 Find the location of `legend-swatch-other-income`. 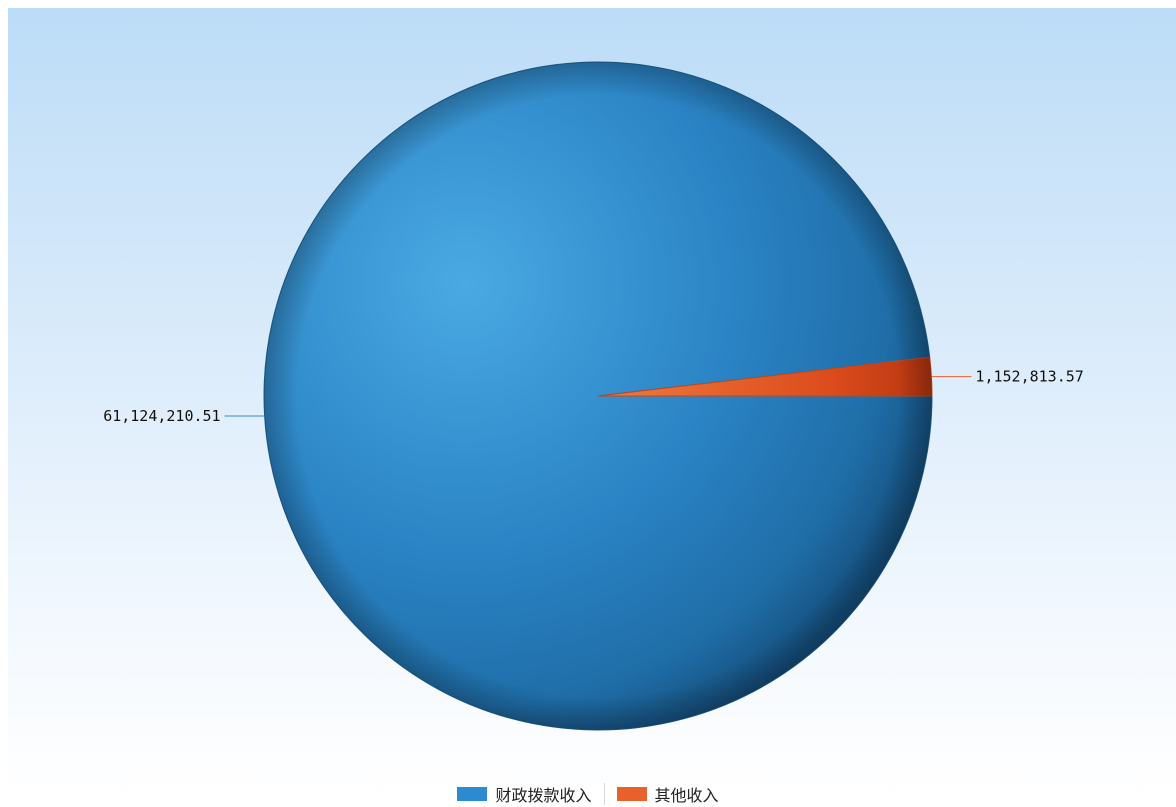

legend-swatch-other-income is located at coordinates (631, 794).